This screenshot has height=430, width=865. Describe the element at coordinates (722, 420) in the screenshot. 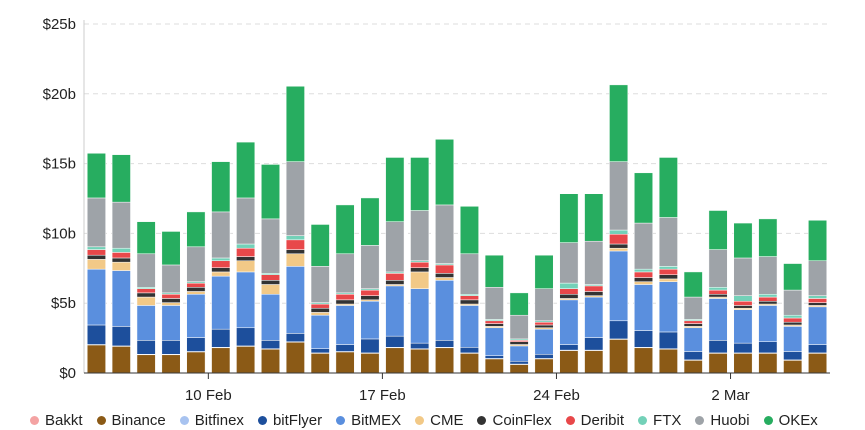

I see `legend-item: Huobi` at that location.